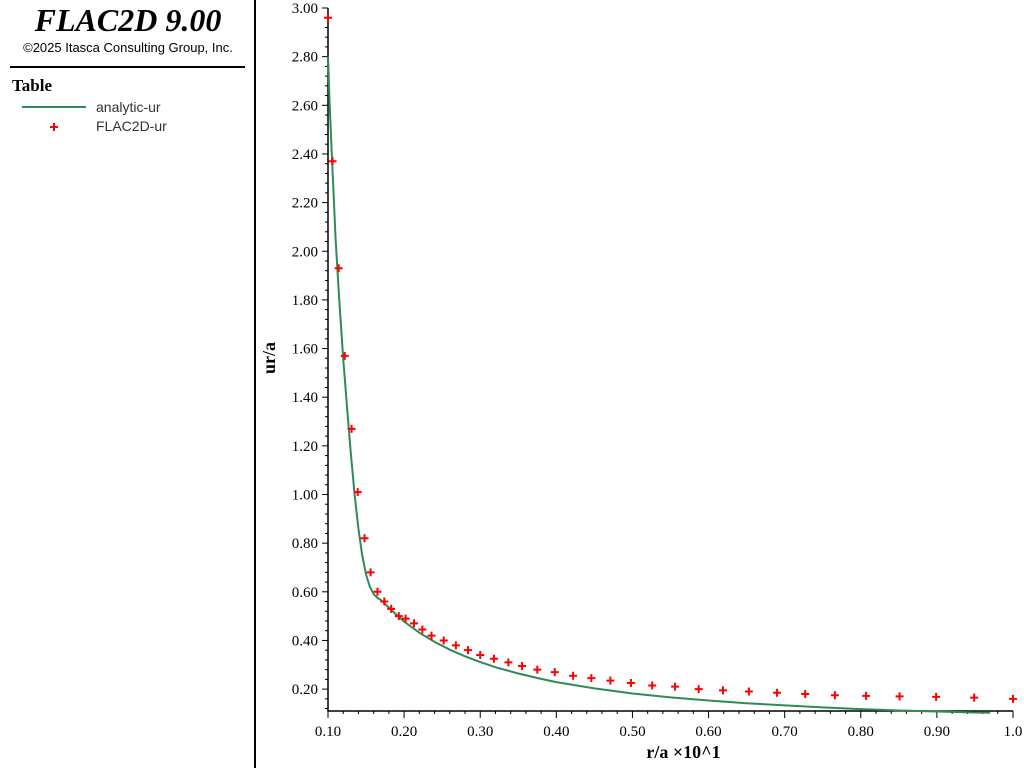 The image size is (1024, 768). What do you see at coordinates (32, 85) in the screenshot?
I see `legend-title: Table` at bounding box center [32, 85].